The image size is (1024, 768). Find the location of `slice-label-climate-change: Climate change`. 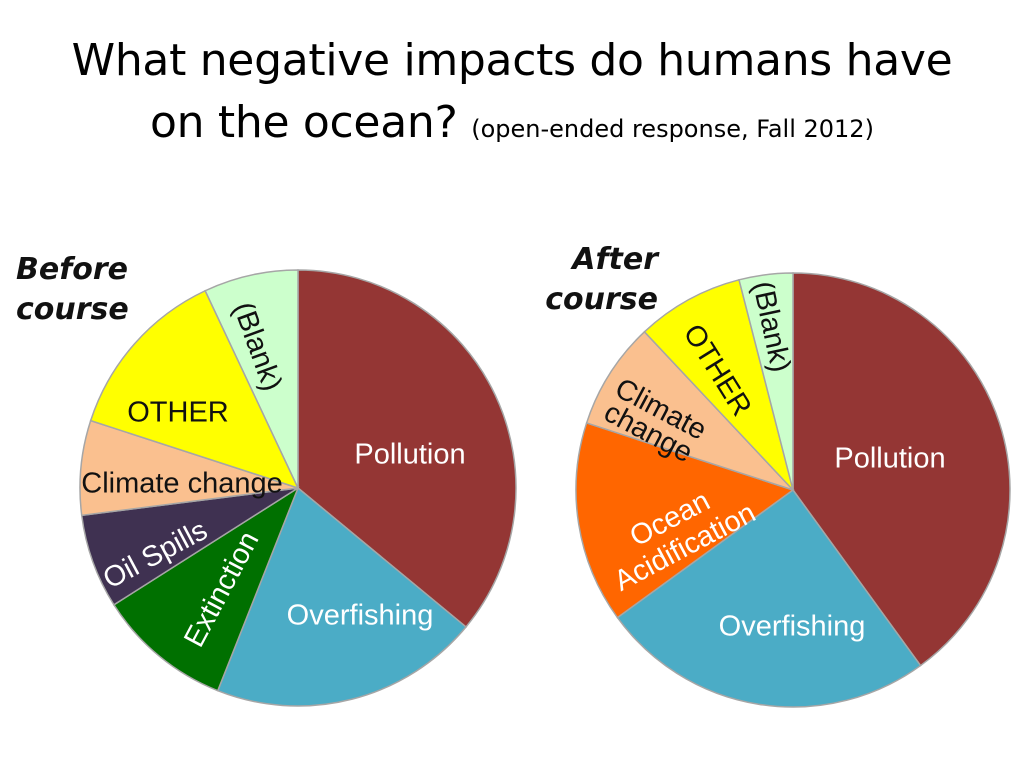

slice-label-climate-change: Climate change is located at coordinates (182, 484).